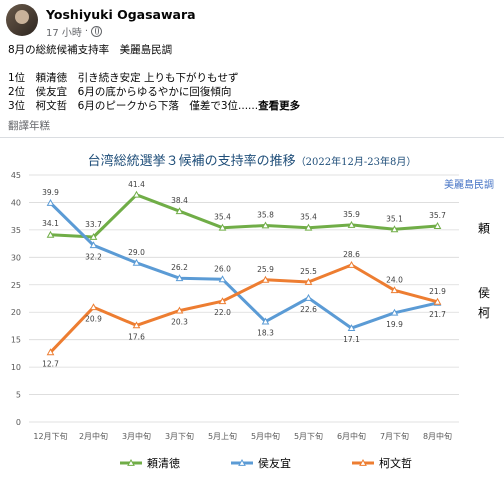 The width and height of the screenshot is (504, 487). Describe the element at coordinates (265, 214) in the screenshot. I see `data-label: 35.8` at that location.